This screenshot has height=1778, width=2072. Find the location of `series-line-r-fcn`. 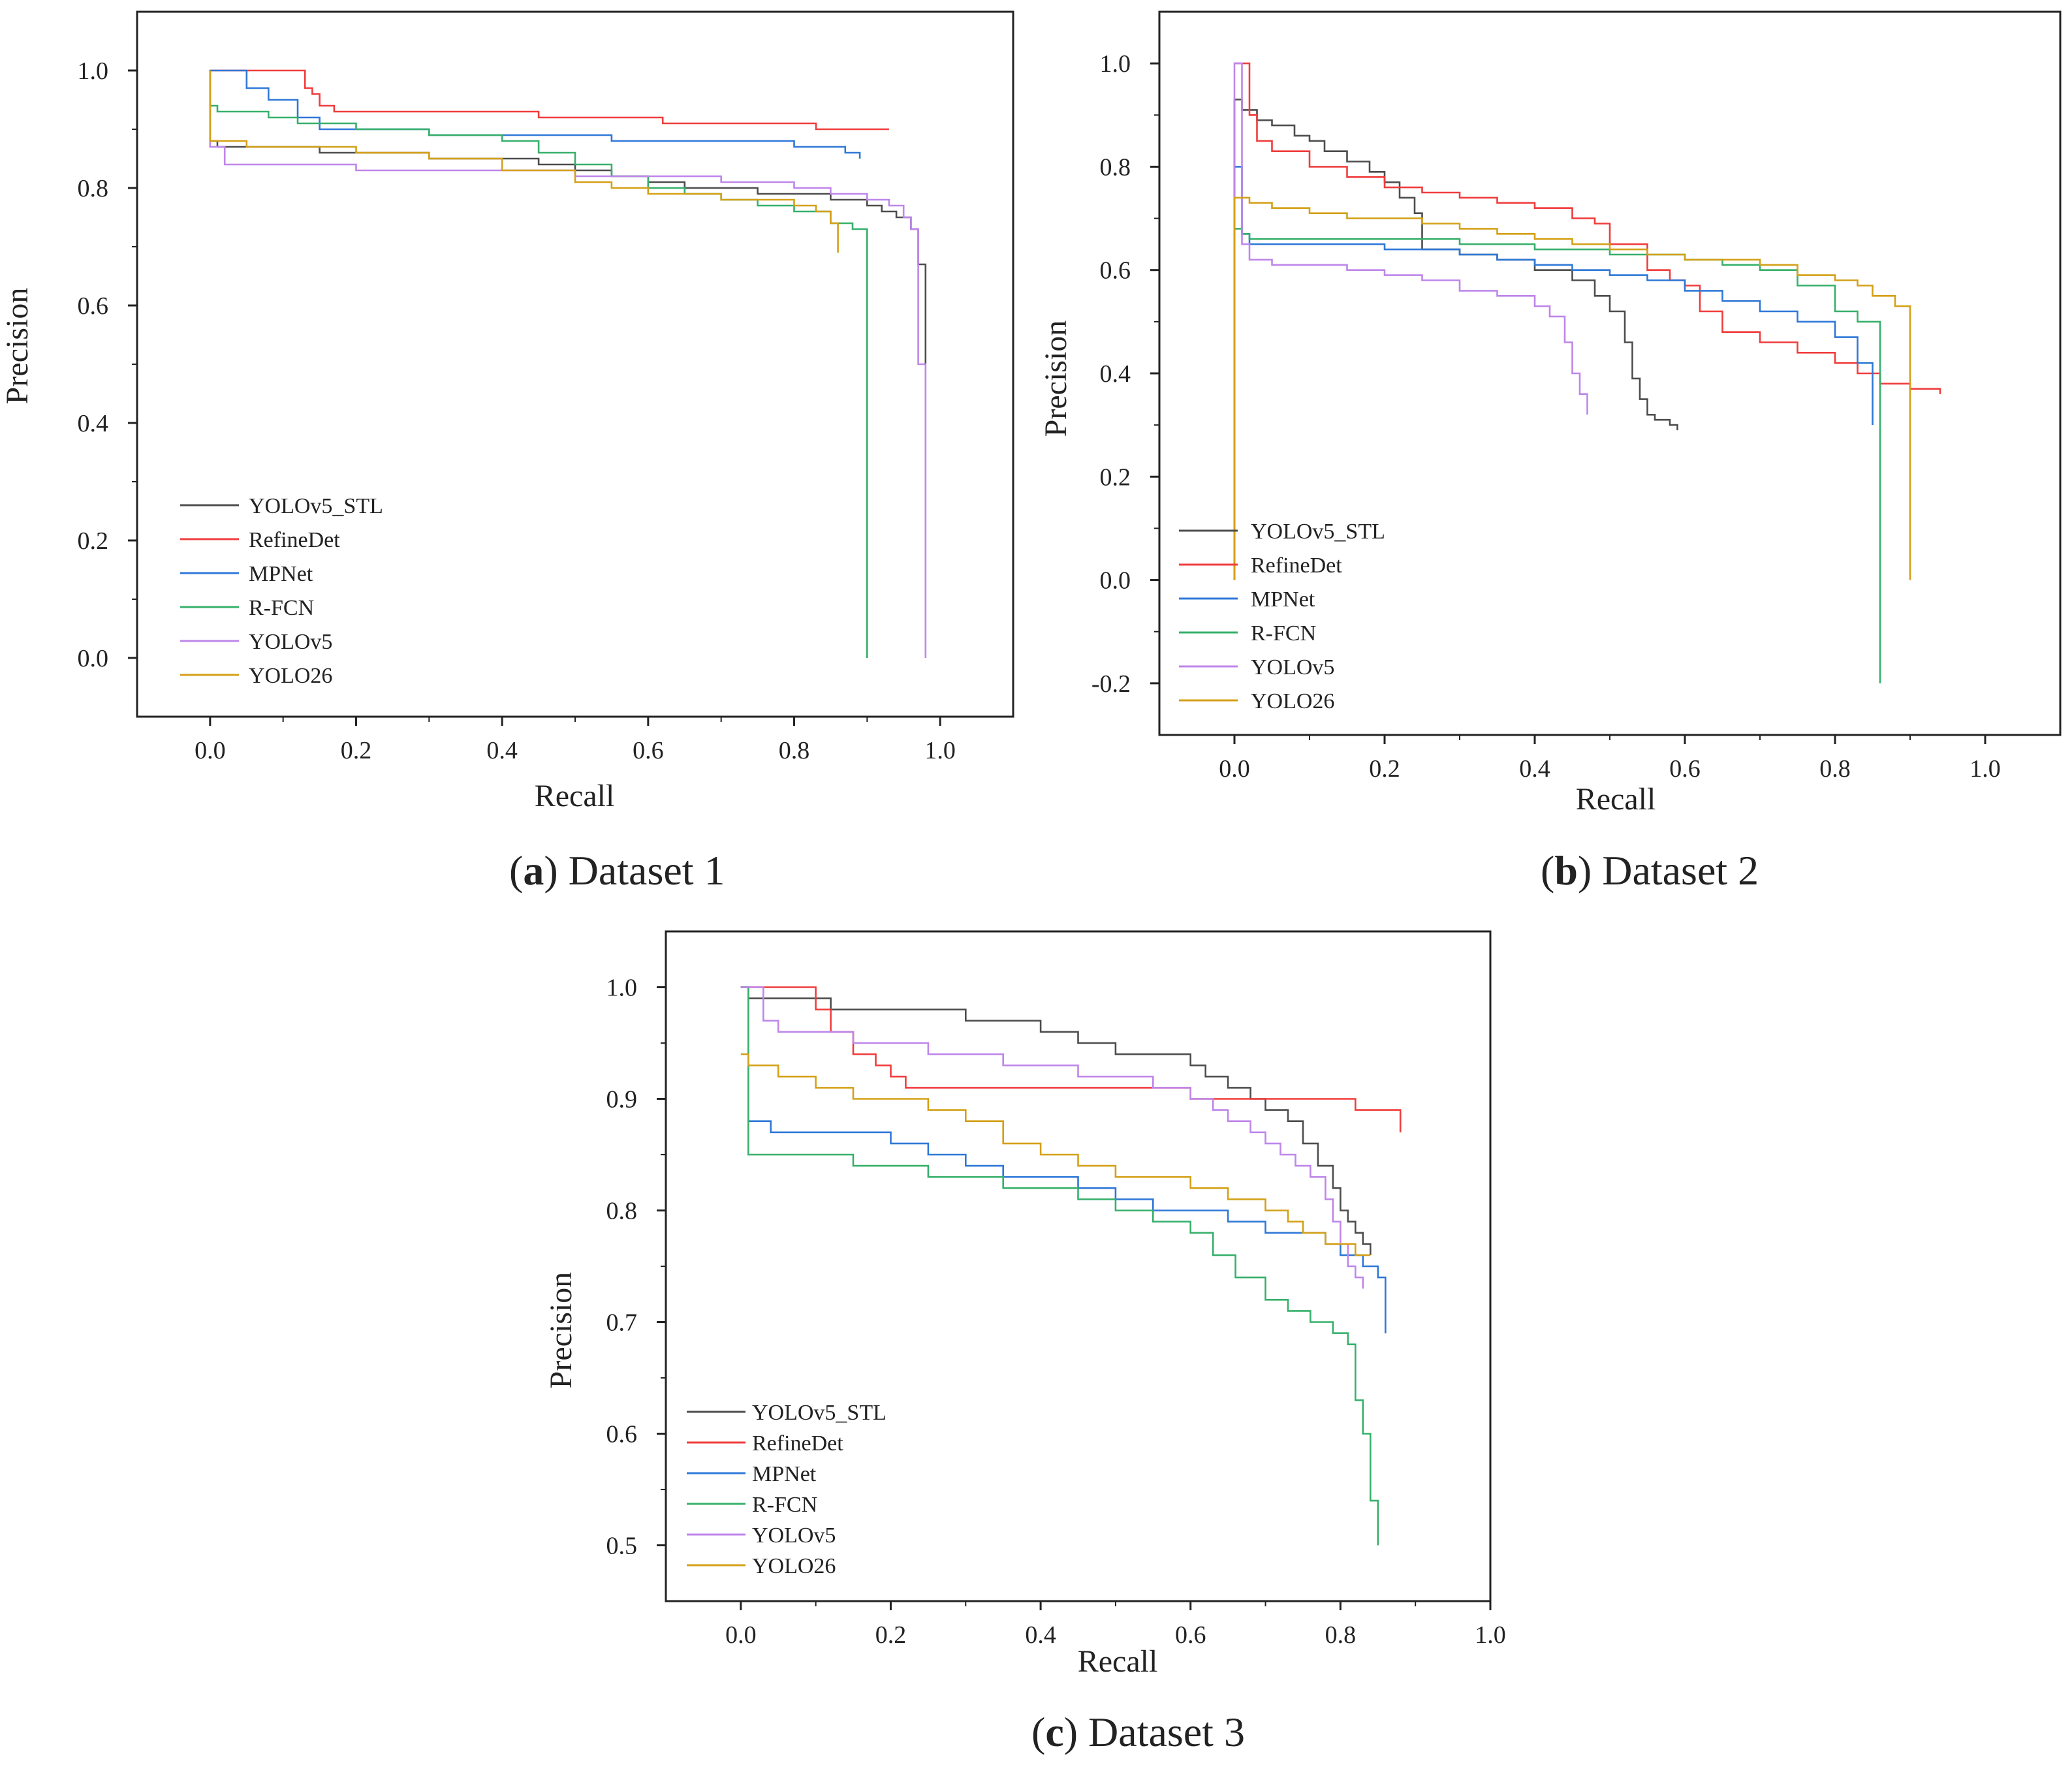

series-line-r-fcn is located at coordinates (1059, 1266).